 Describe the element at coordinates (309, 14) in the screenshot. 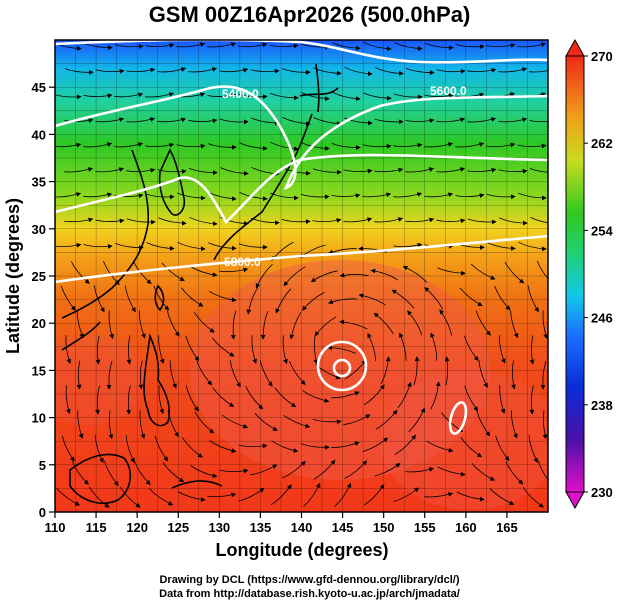

I see `chart-title: GSM 00Z16Apr2026 (500.0hPa)` at that location.